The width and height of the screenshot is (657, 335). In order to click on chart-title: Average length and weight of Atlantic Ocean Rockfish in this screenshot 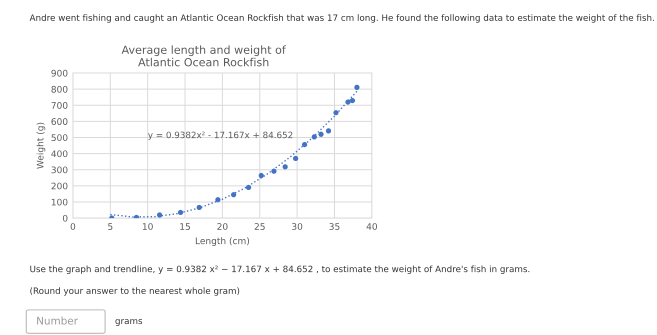, I will do `click(204, 55)`.